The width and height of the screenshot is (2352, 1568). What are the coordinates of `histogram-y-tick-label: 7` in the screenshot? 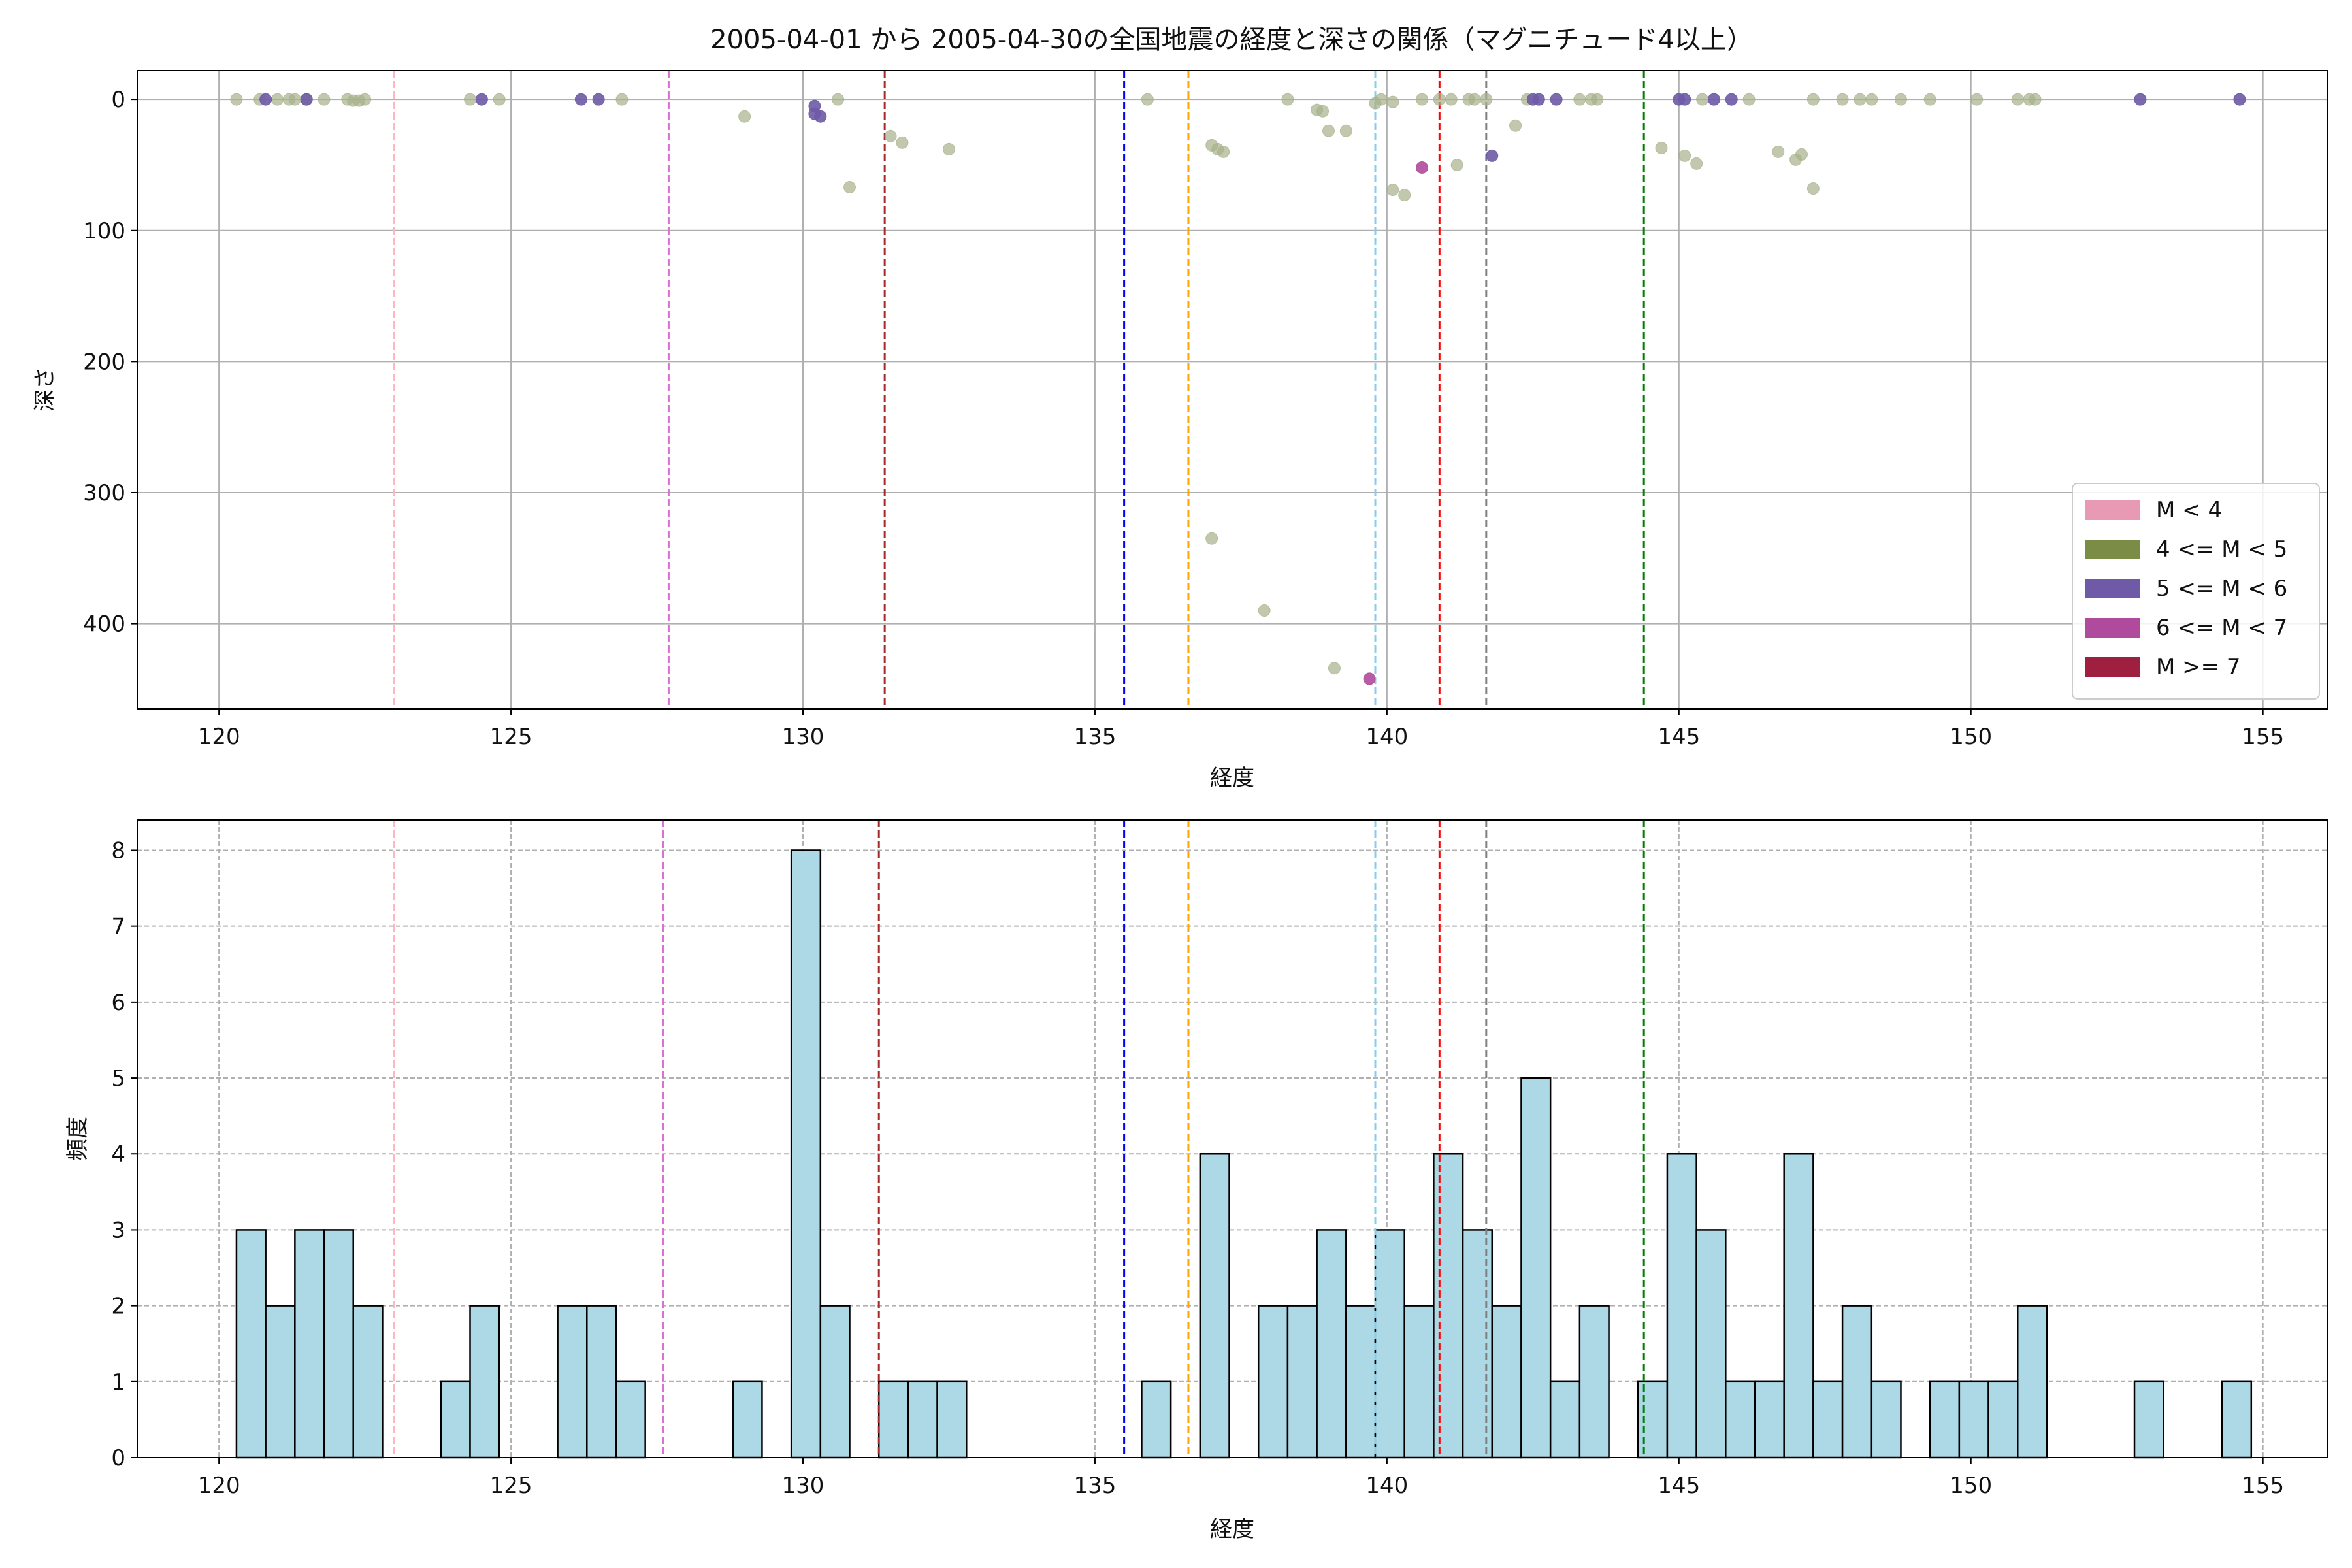 It's located at (118, 927).